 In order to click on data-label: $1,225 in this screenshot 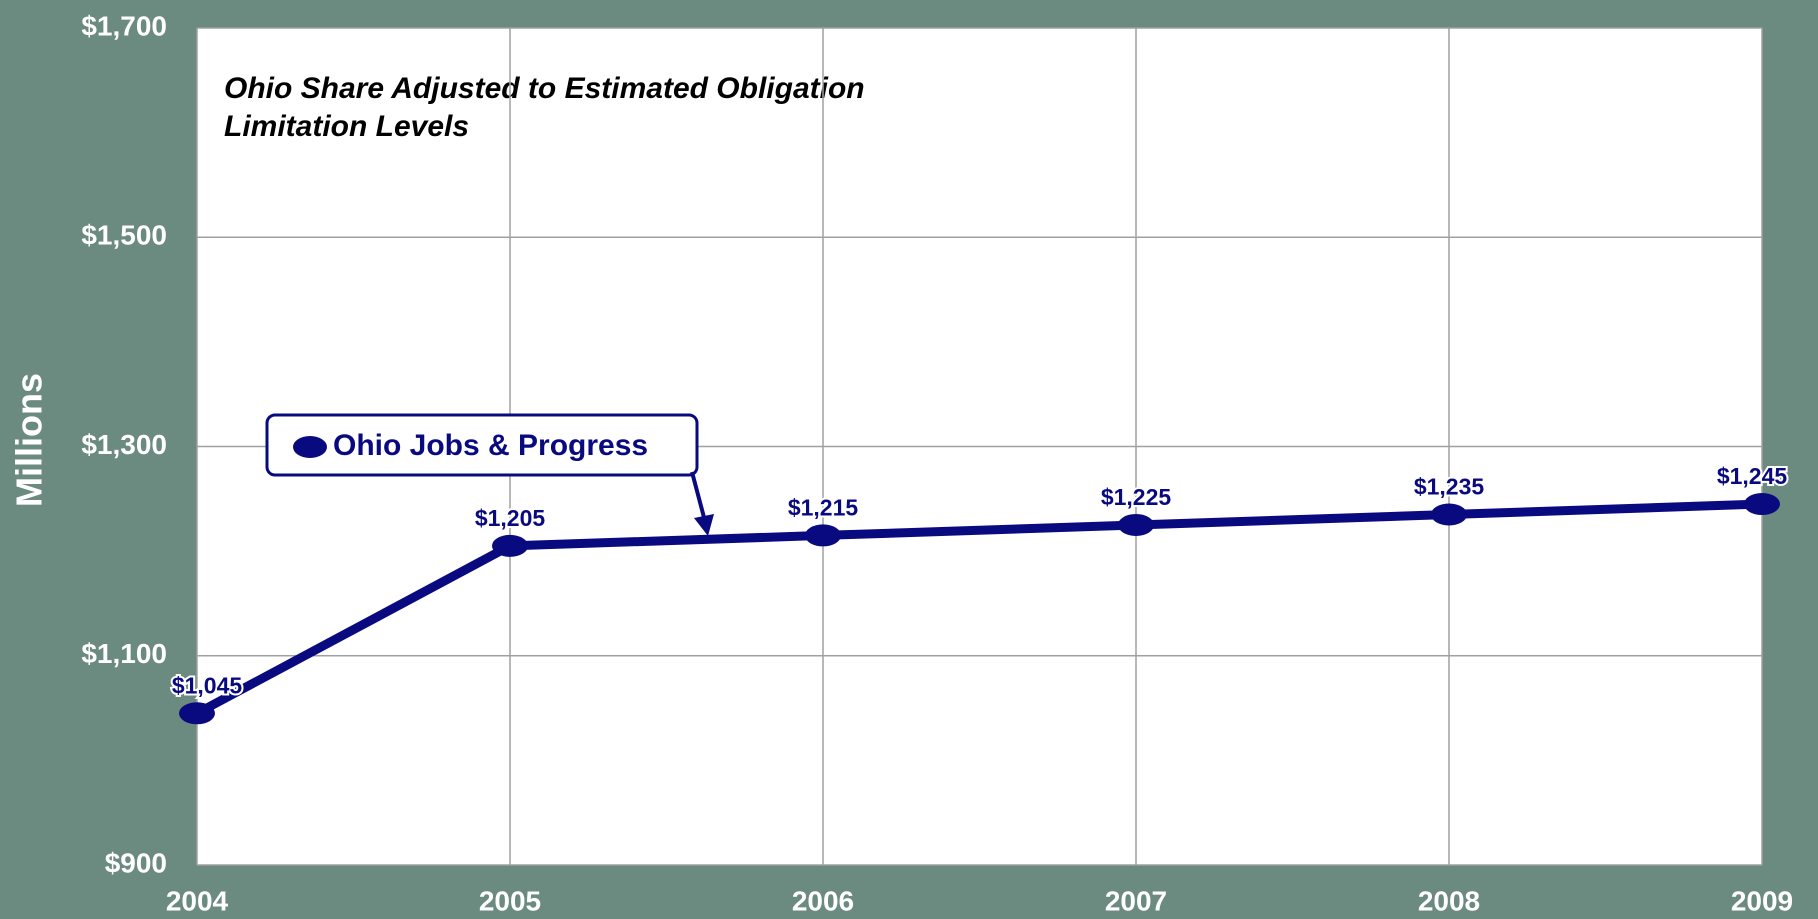, I will do `click(1136, 497)`.